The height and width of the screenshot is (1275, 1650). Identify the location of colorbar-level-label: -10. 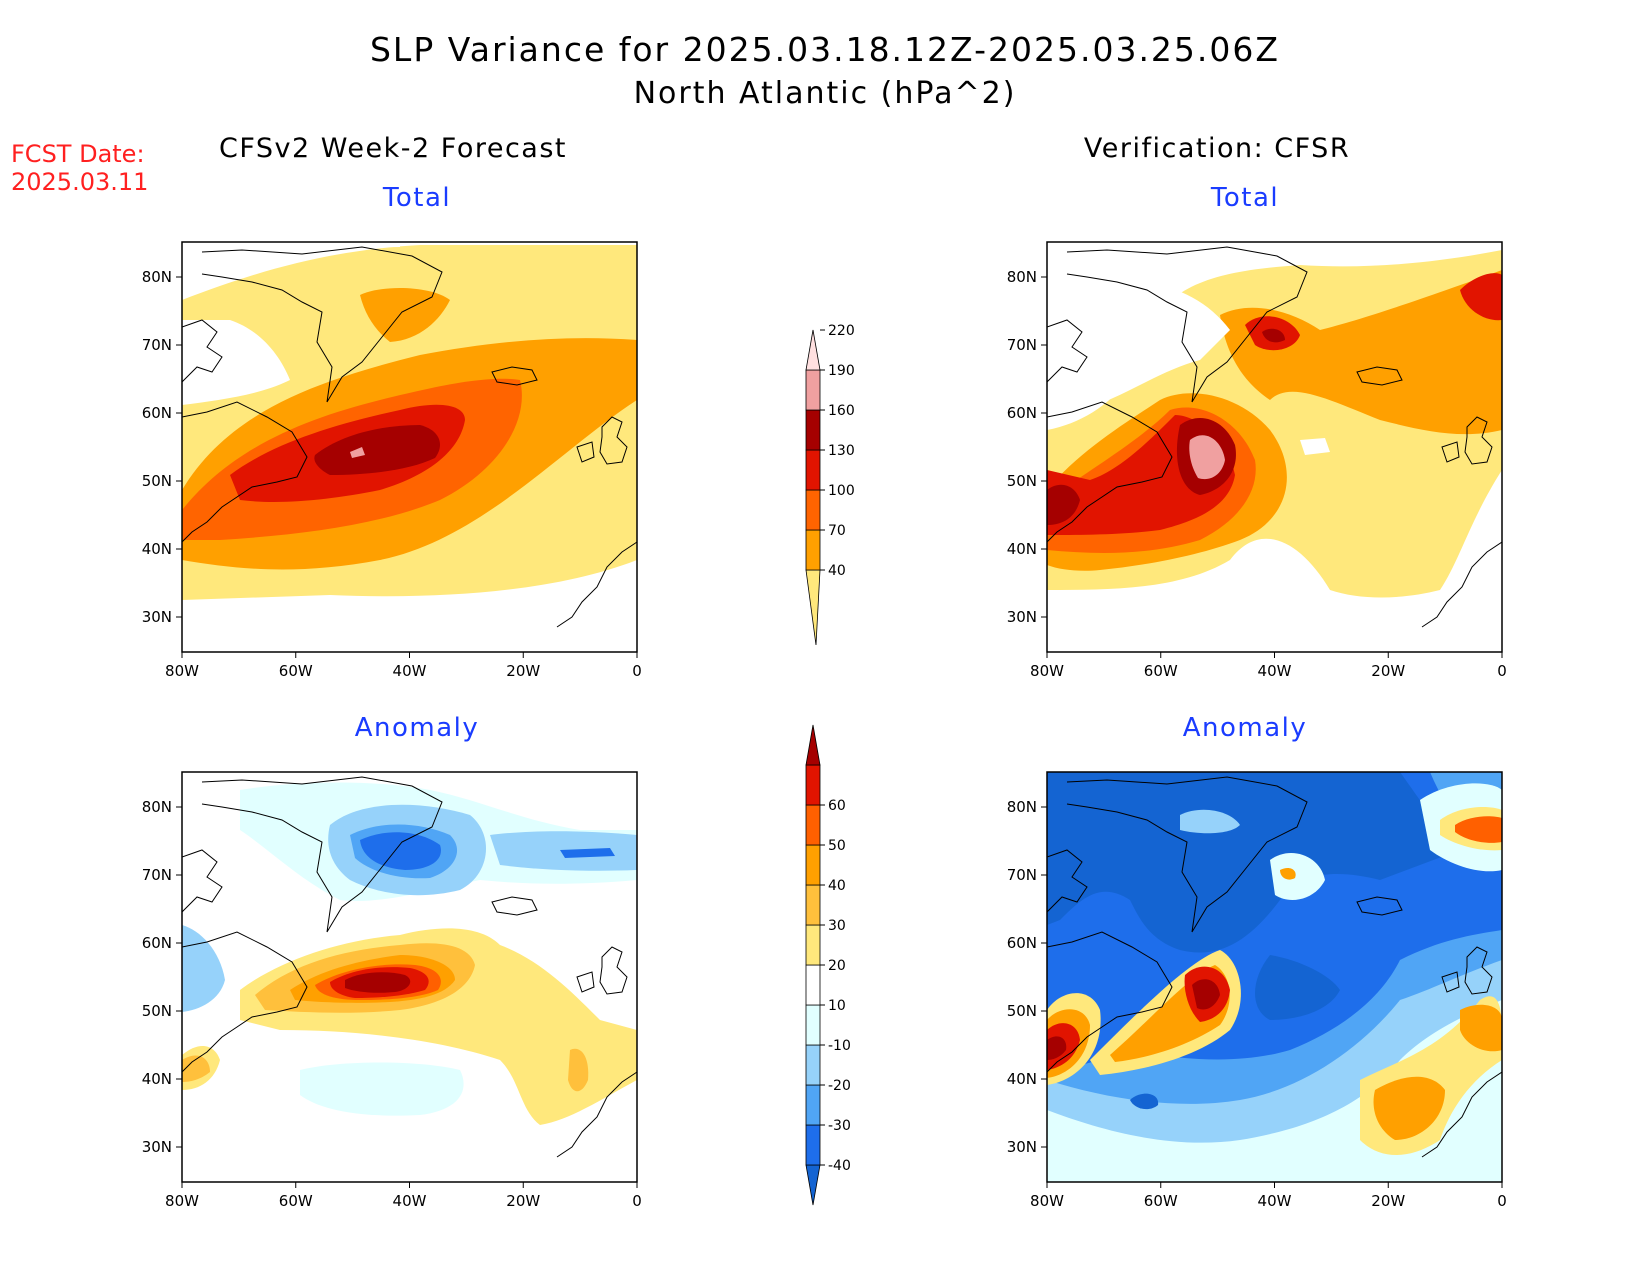
(839, 1046).